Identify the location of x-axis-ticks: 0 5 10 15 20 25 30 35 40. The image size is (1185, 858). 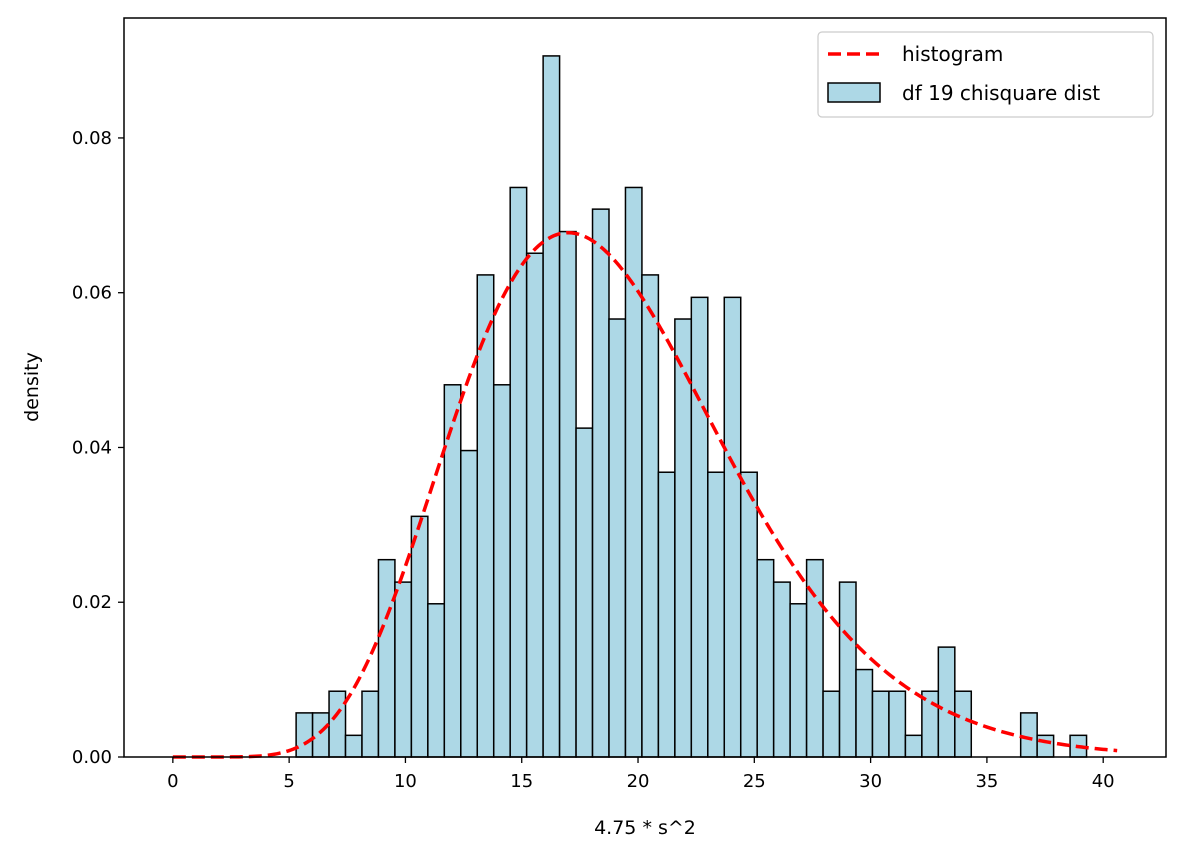
(641, 774).